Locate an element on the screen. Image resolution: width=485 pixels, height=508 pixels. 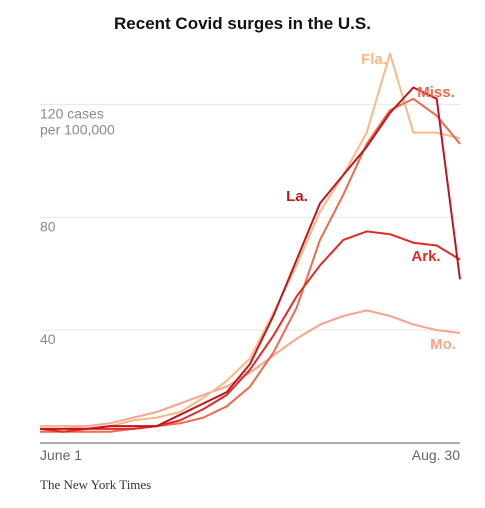
series-label-mo: Mo. is located at coordinates (443, 344).